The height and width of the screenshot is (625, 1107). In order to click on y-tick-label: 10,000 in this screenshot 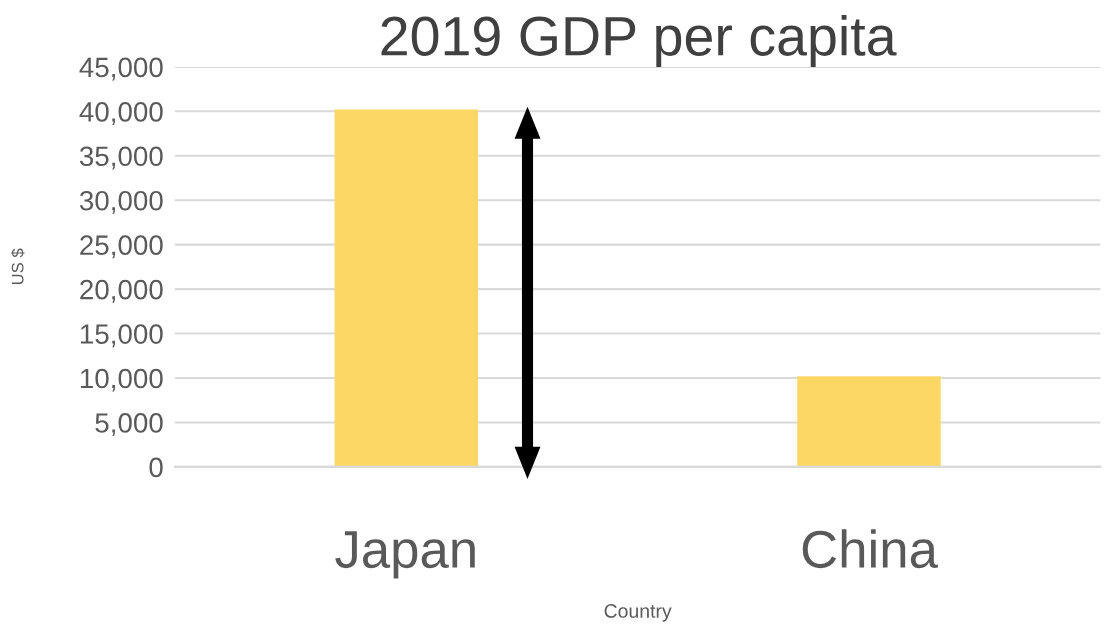, I will do `click(121, 380)`.